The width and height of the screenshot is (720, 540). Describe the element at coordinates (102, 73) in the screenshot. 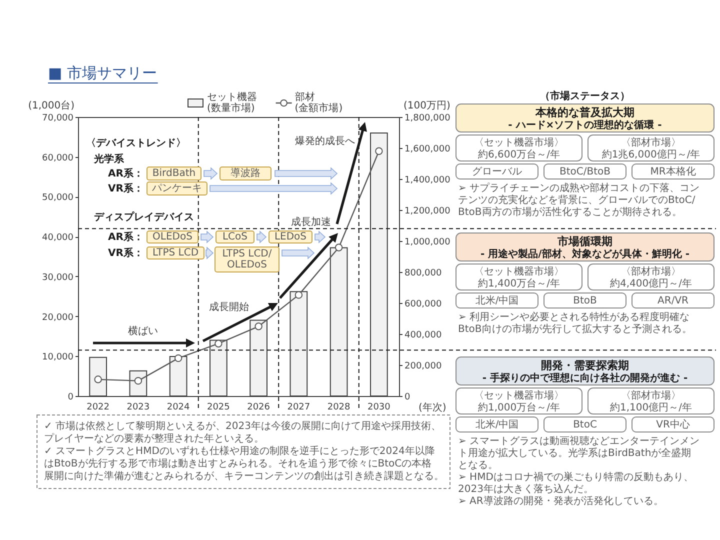

I see `chart-title: ■ 市場サマリー` at that location.